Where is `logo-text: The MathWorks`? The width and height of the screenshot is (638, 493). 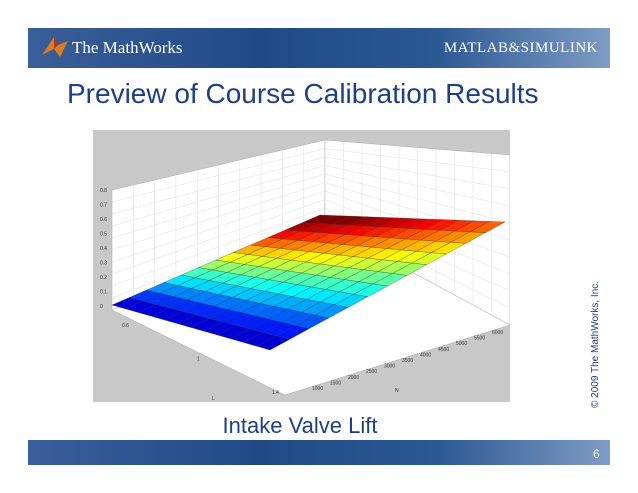
logo-text: The MathWorks is located at coordinates (127, 47).